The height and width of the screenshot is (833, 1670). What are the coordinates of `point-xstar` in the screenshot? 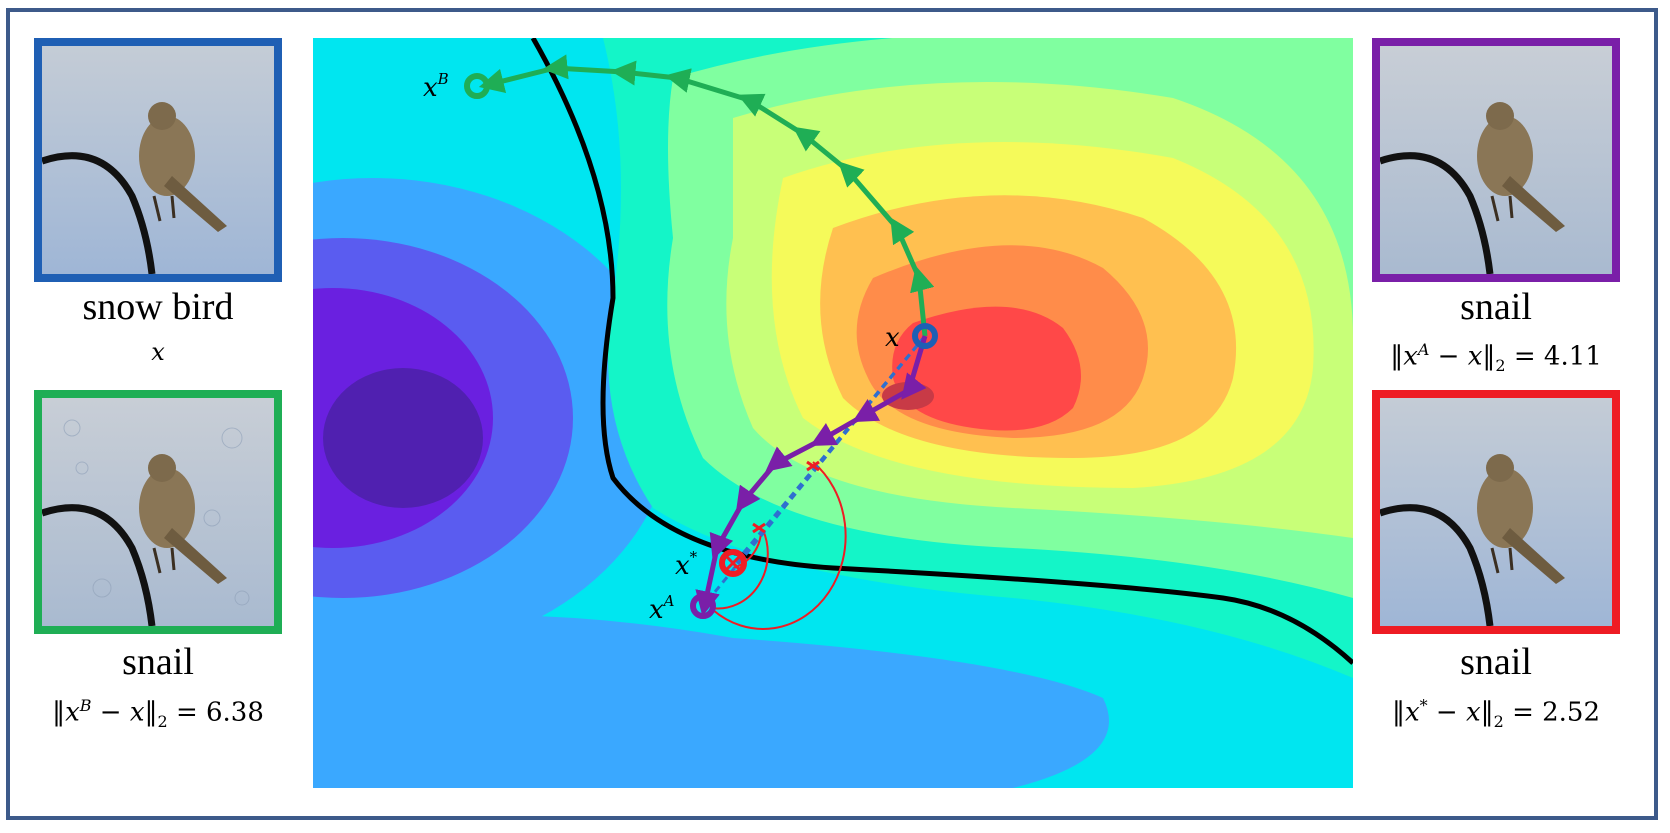 It's located at (733, 563).